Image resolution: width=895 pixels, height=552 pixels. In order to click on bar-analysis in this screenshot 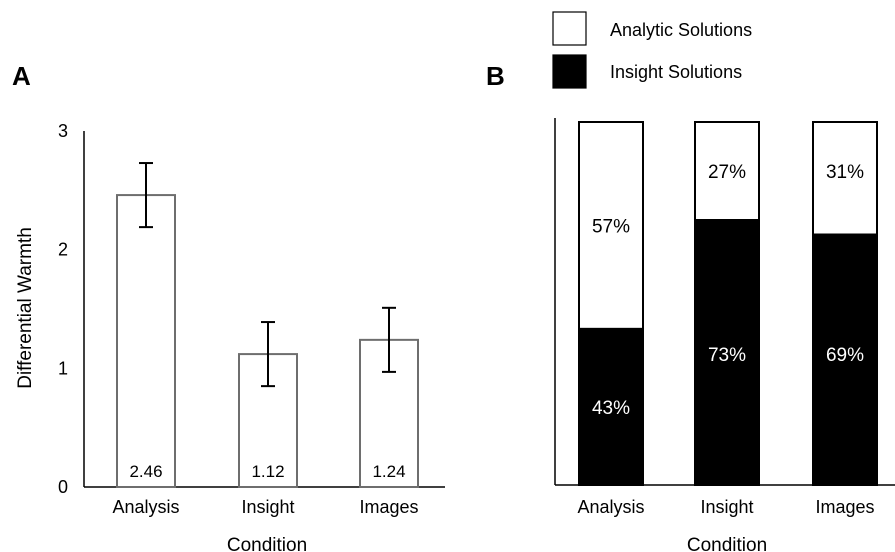, I will do `click(146, 341)`.